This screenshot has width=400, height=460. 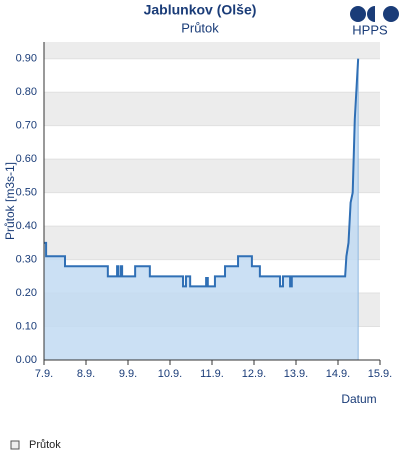 I want to click on legend-swatch, so click(x=15, y=445).